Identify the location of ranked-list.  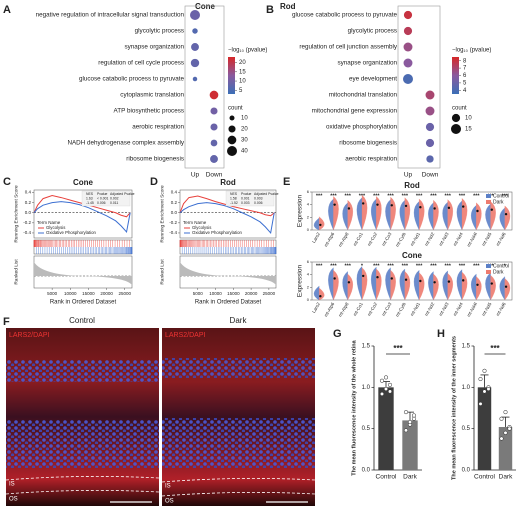
(83, 273).